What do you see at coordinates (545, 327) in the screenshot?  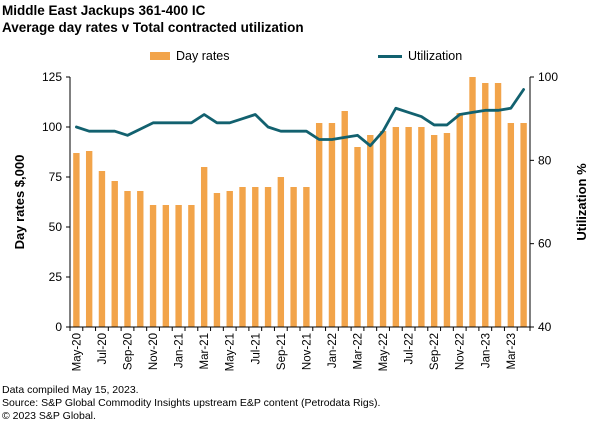 I see `y2-tick-label-40: 40` at bounding box center [545, 327].